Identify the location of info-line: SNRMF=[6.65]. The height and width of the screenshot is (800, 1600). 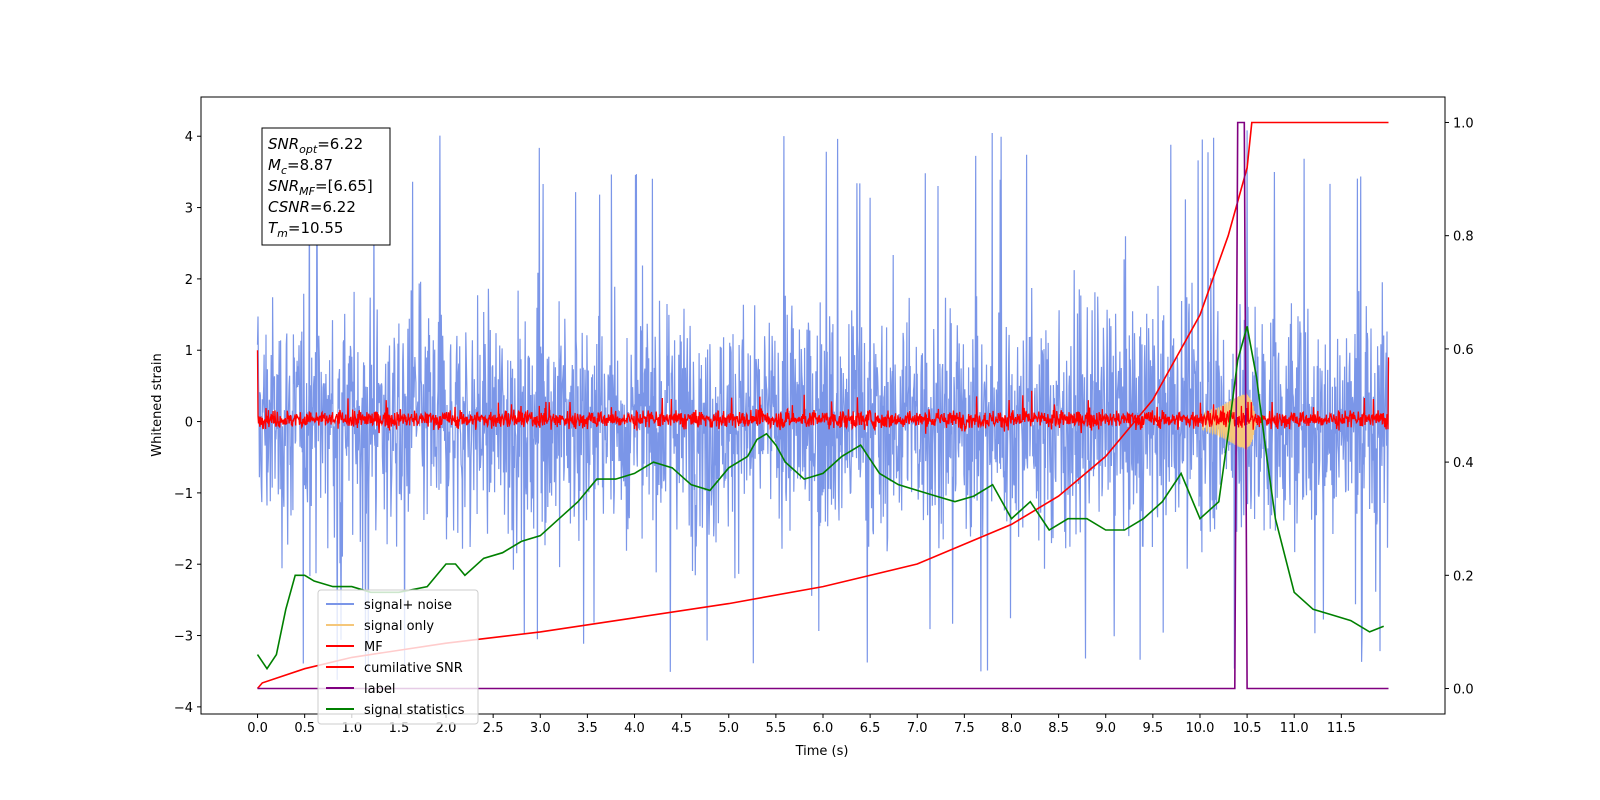
(320, 187).